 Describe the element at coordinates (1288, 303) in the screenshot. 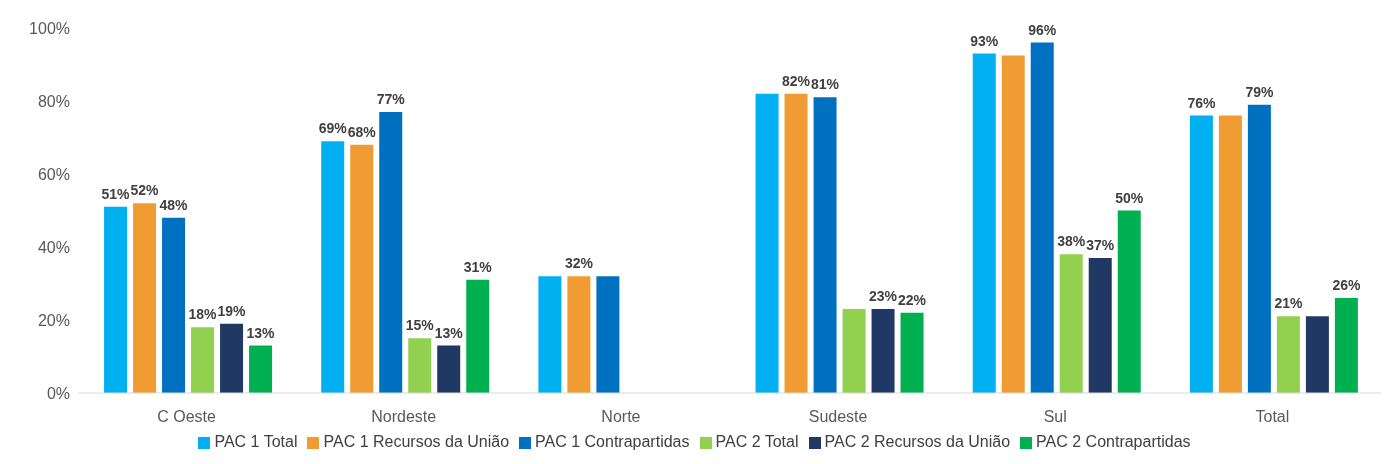

I see `data-label: 21%` at that location.